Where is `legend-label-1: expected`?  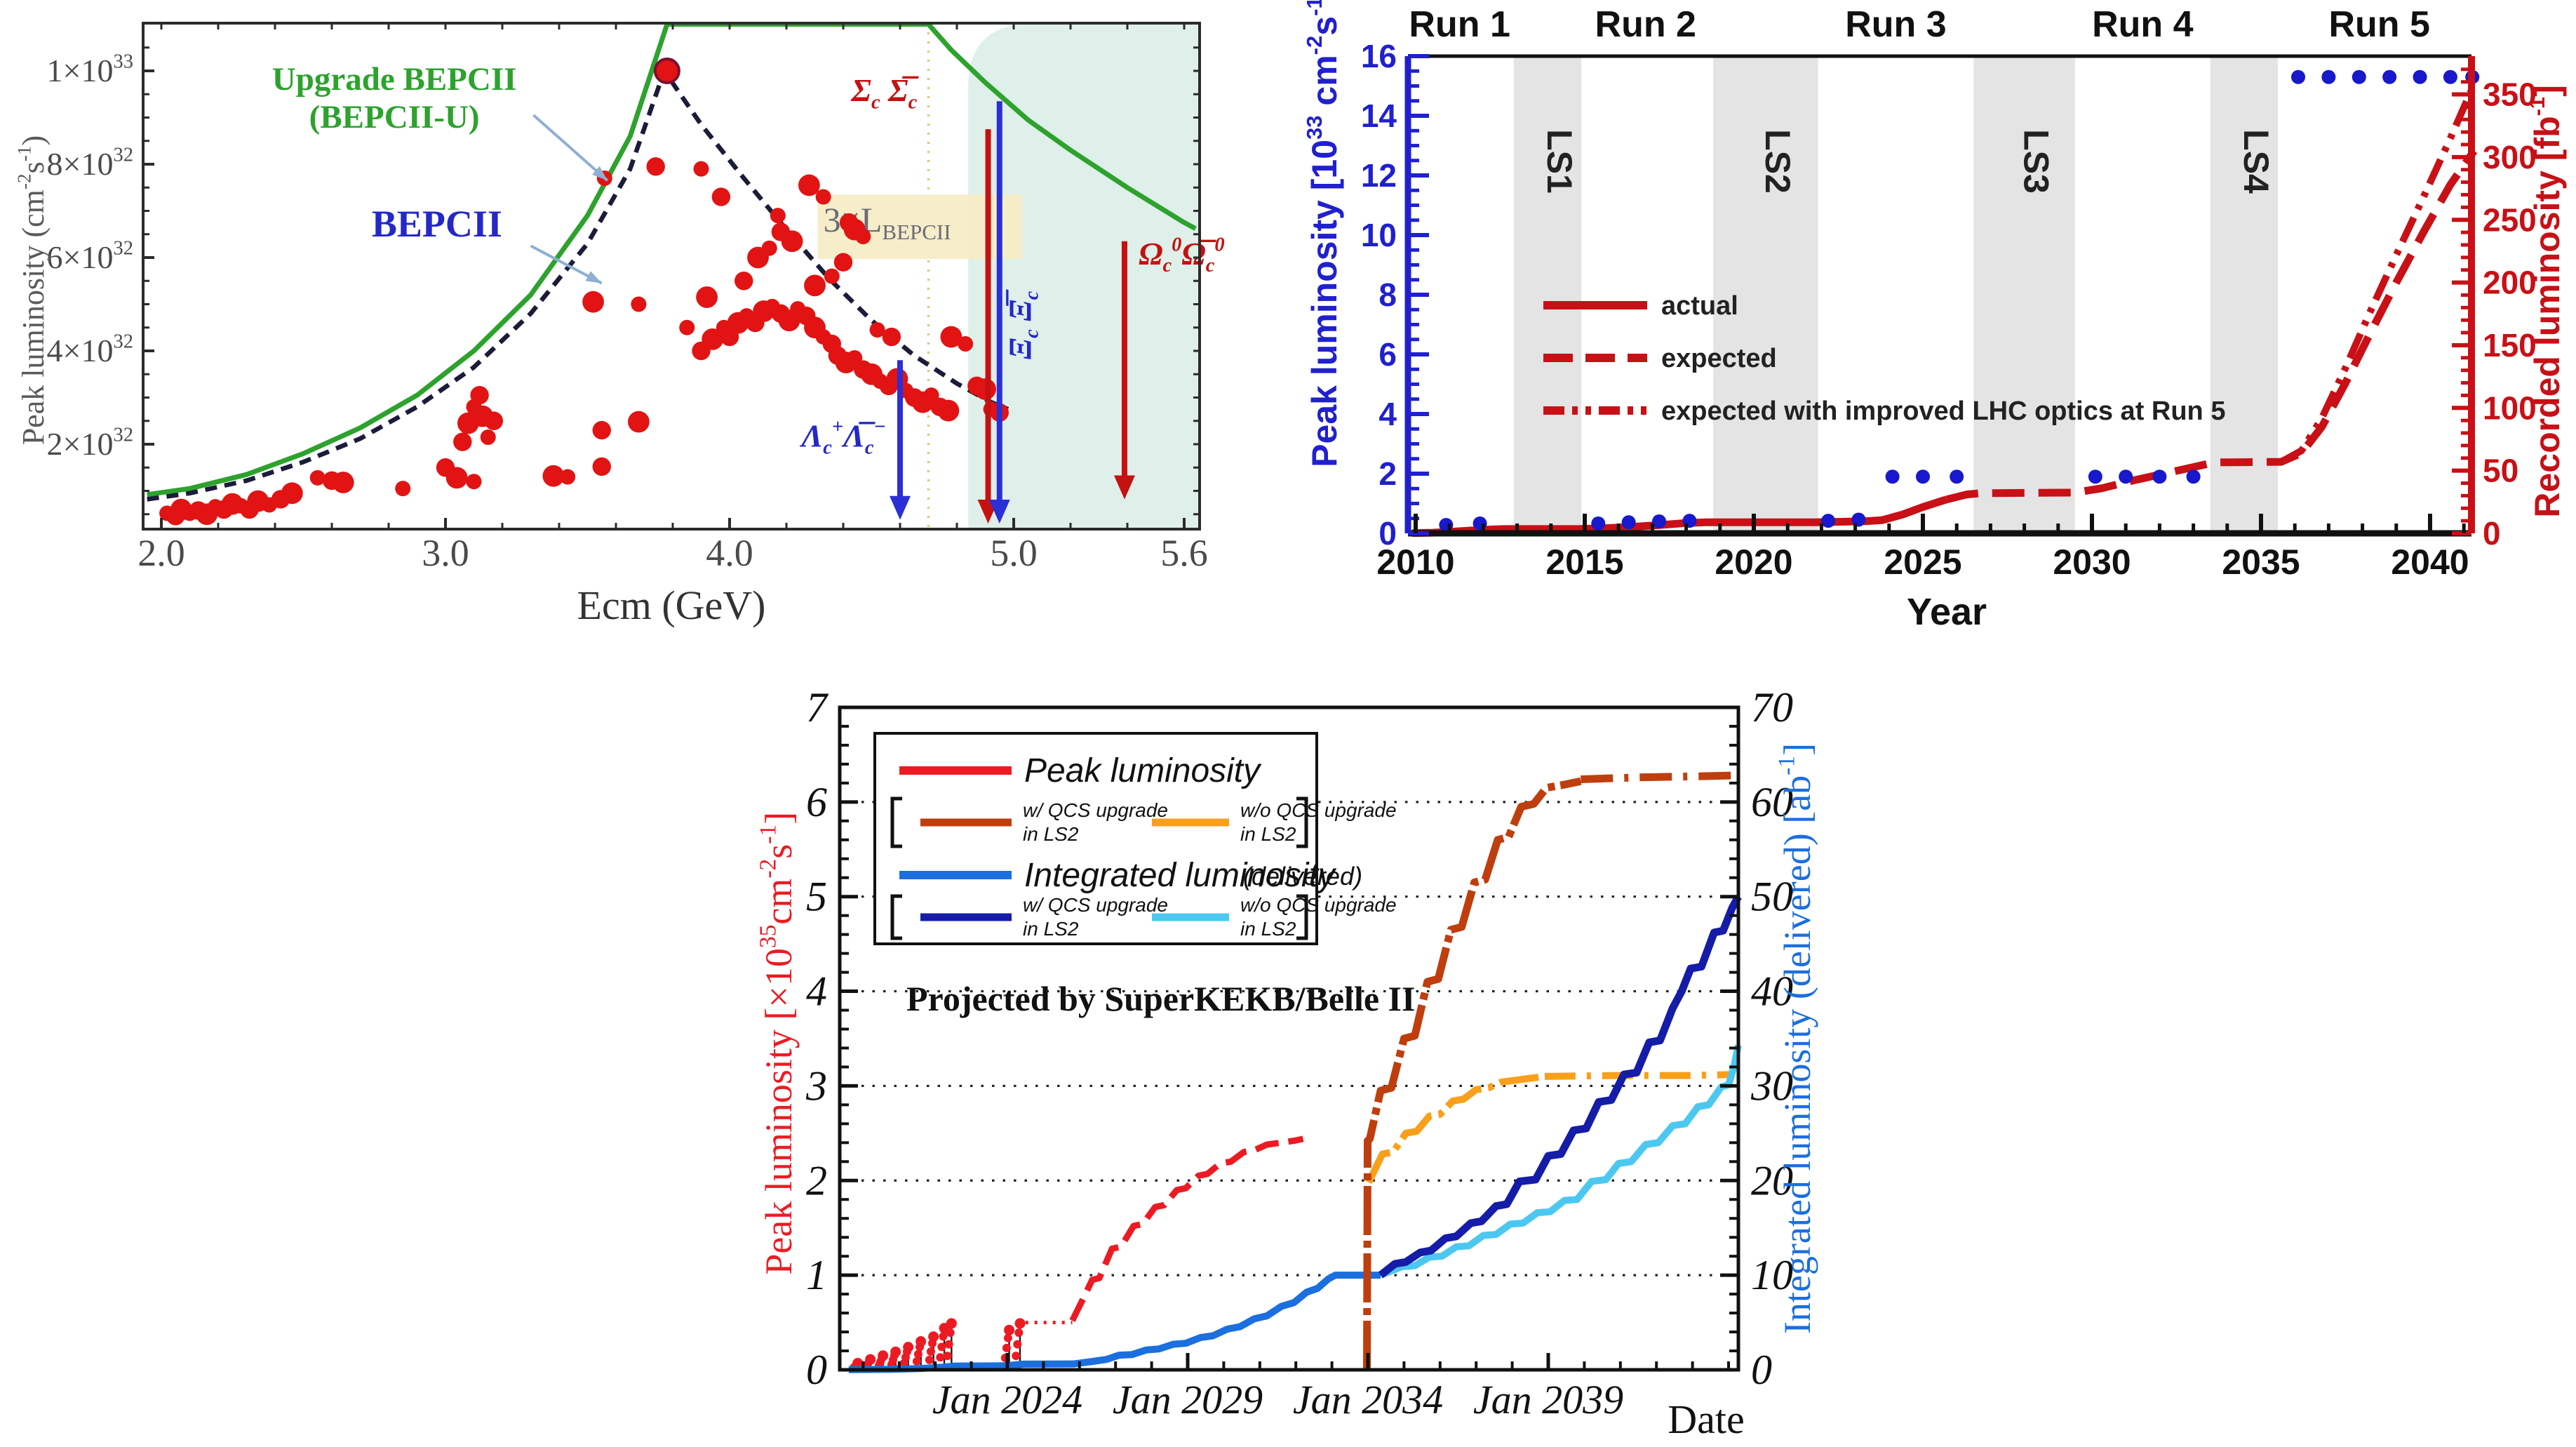 legend-label-1: expected is located at coordinates (1719, 358).